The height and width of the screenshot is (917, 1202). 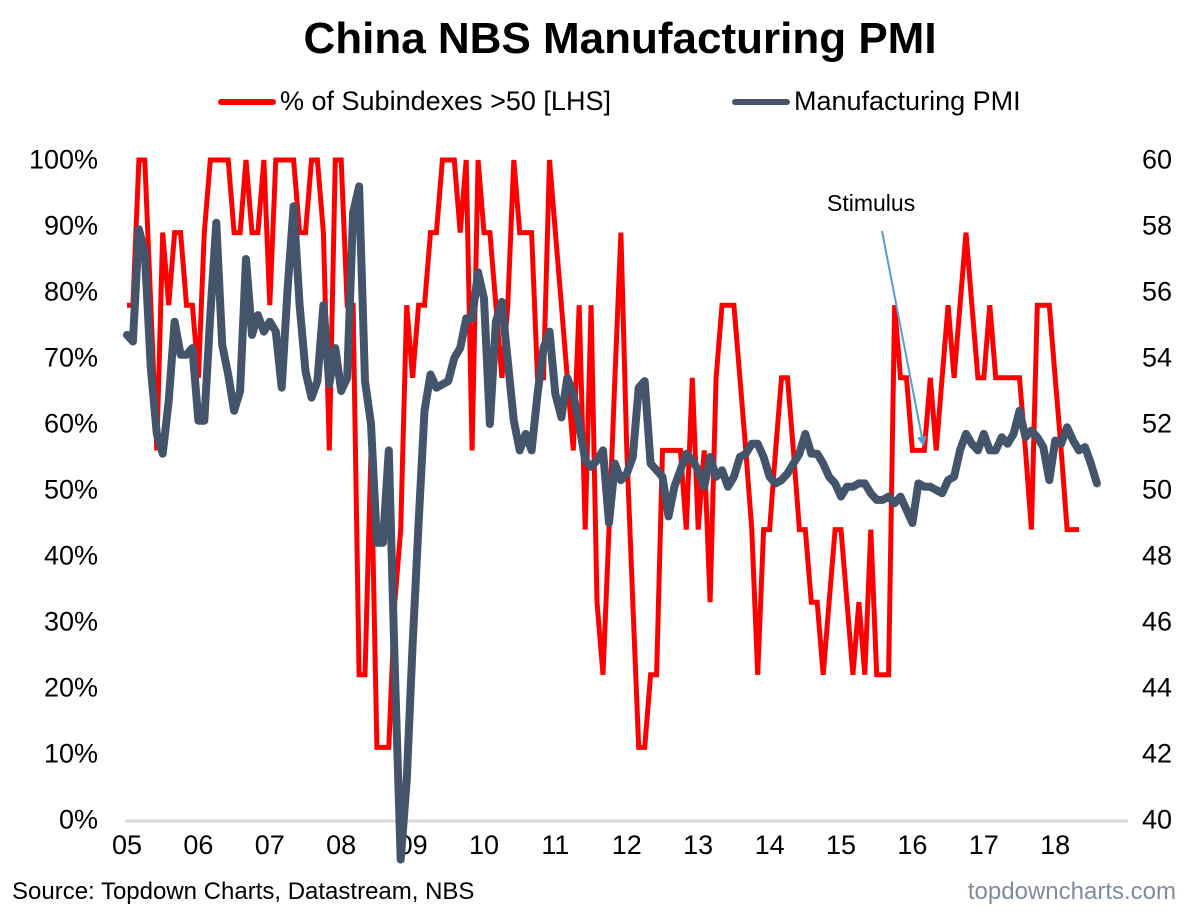 I want to click on legend-item-subindexes: % of Subindexes >50 [LHS], so click(x=414, y=101).